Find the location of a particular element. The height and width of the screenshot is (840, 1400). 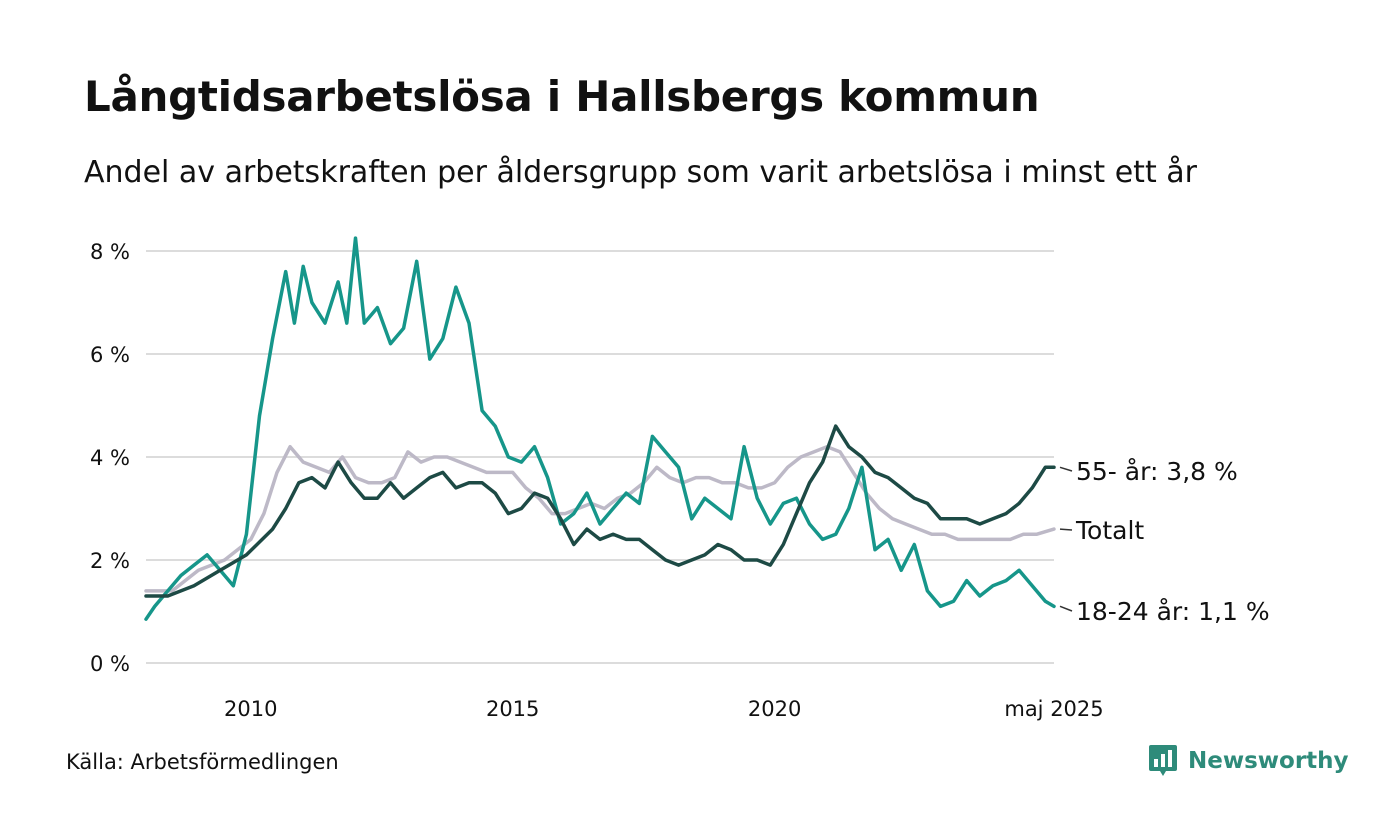

y-tick-label: 0 % is located at coordinates (110, 664).